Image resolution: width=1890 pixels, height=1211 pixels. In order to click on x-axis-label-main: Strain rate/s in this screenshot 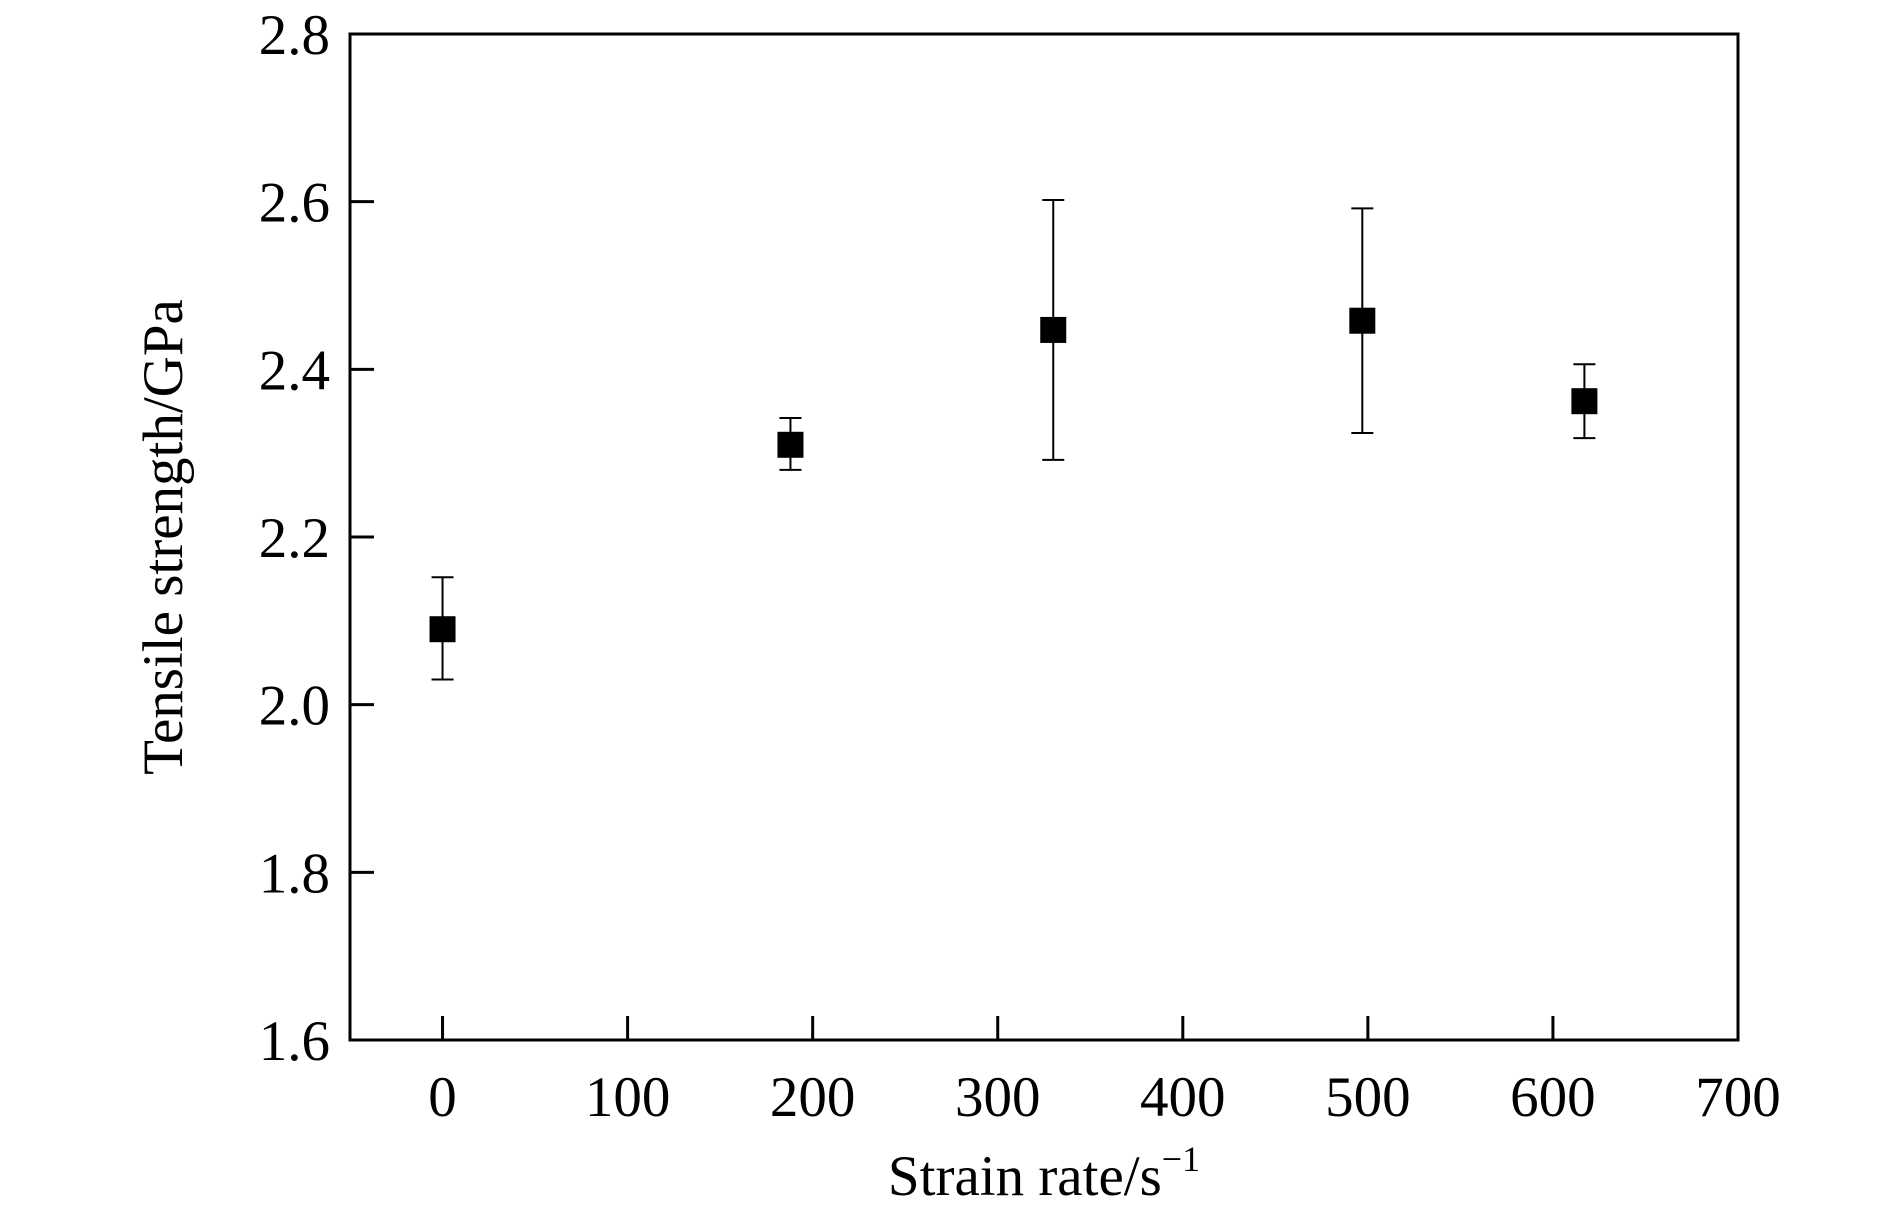, I will do `click(1025, 1176)`.